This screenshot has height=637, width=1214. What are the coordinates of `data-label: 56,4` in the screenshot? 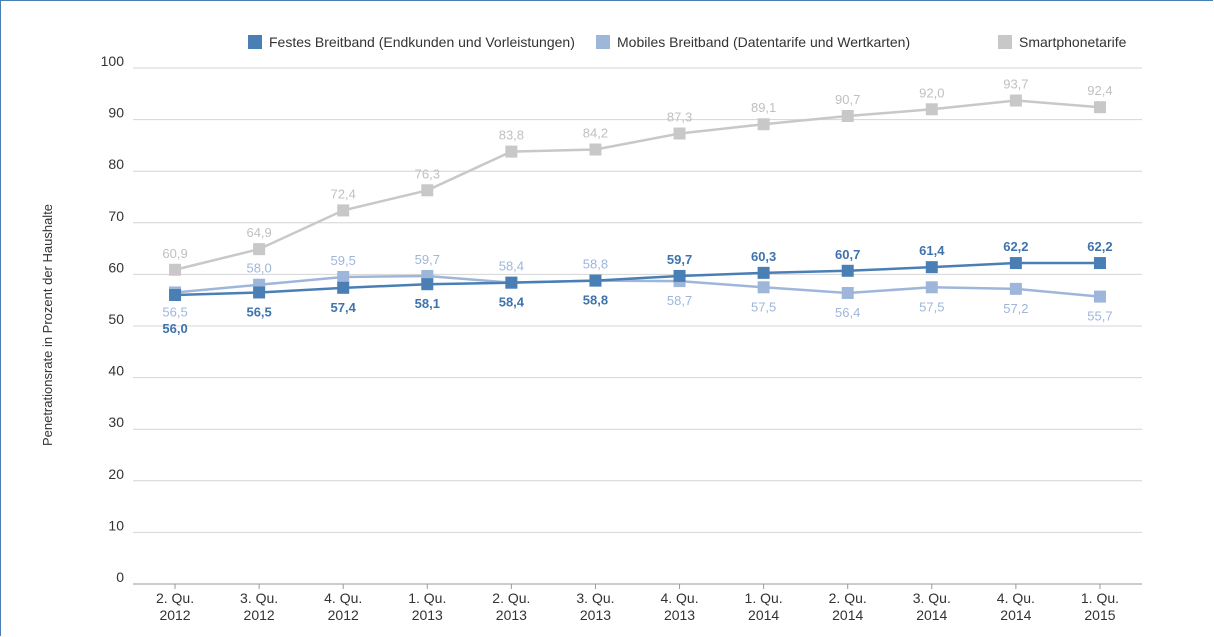 It's located at (847, 312).